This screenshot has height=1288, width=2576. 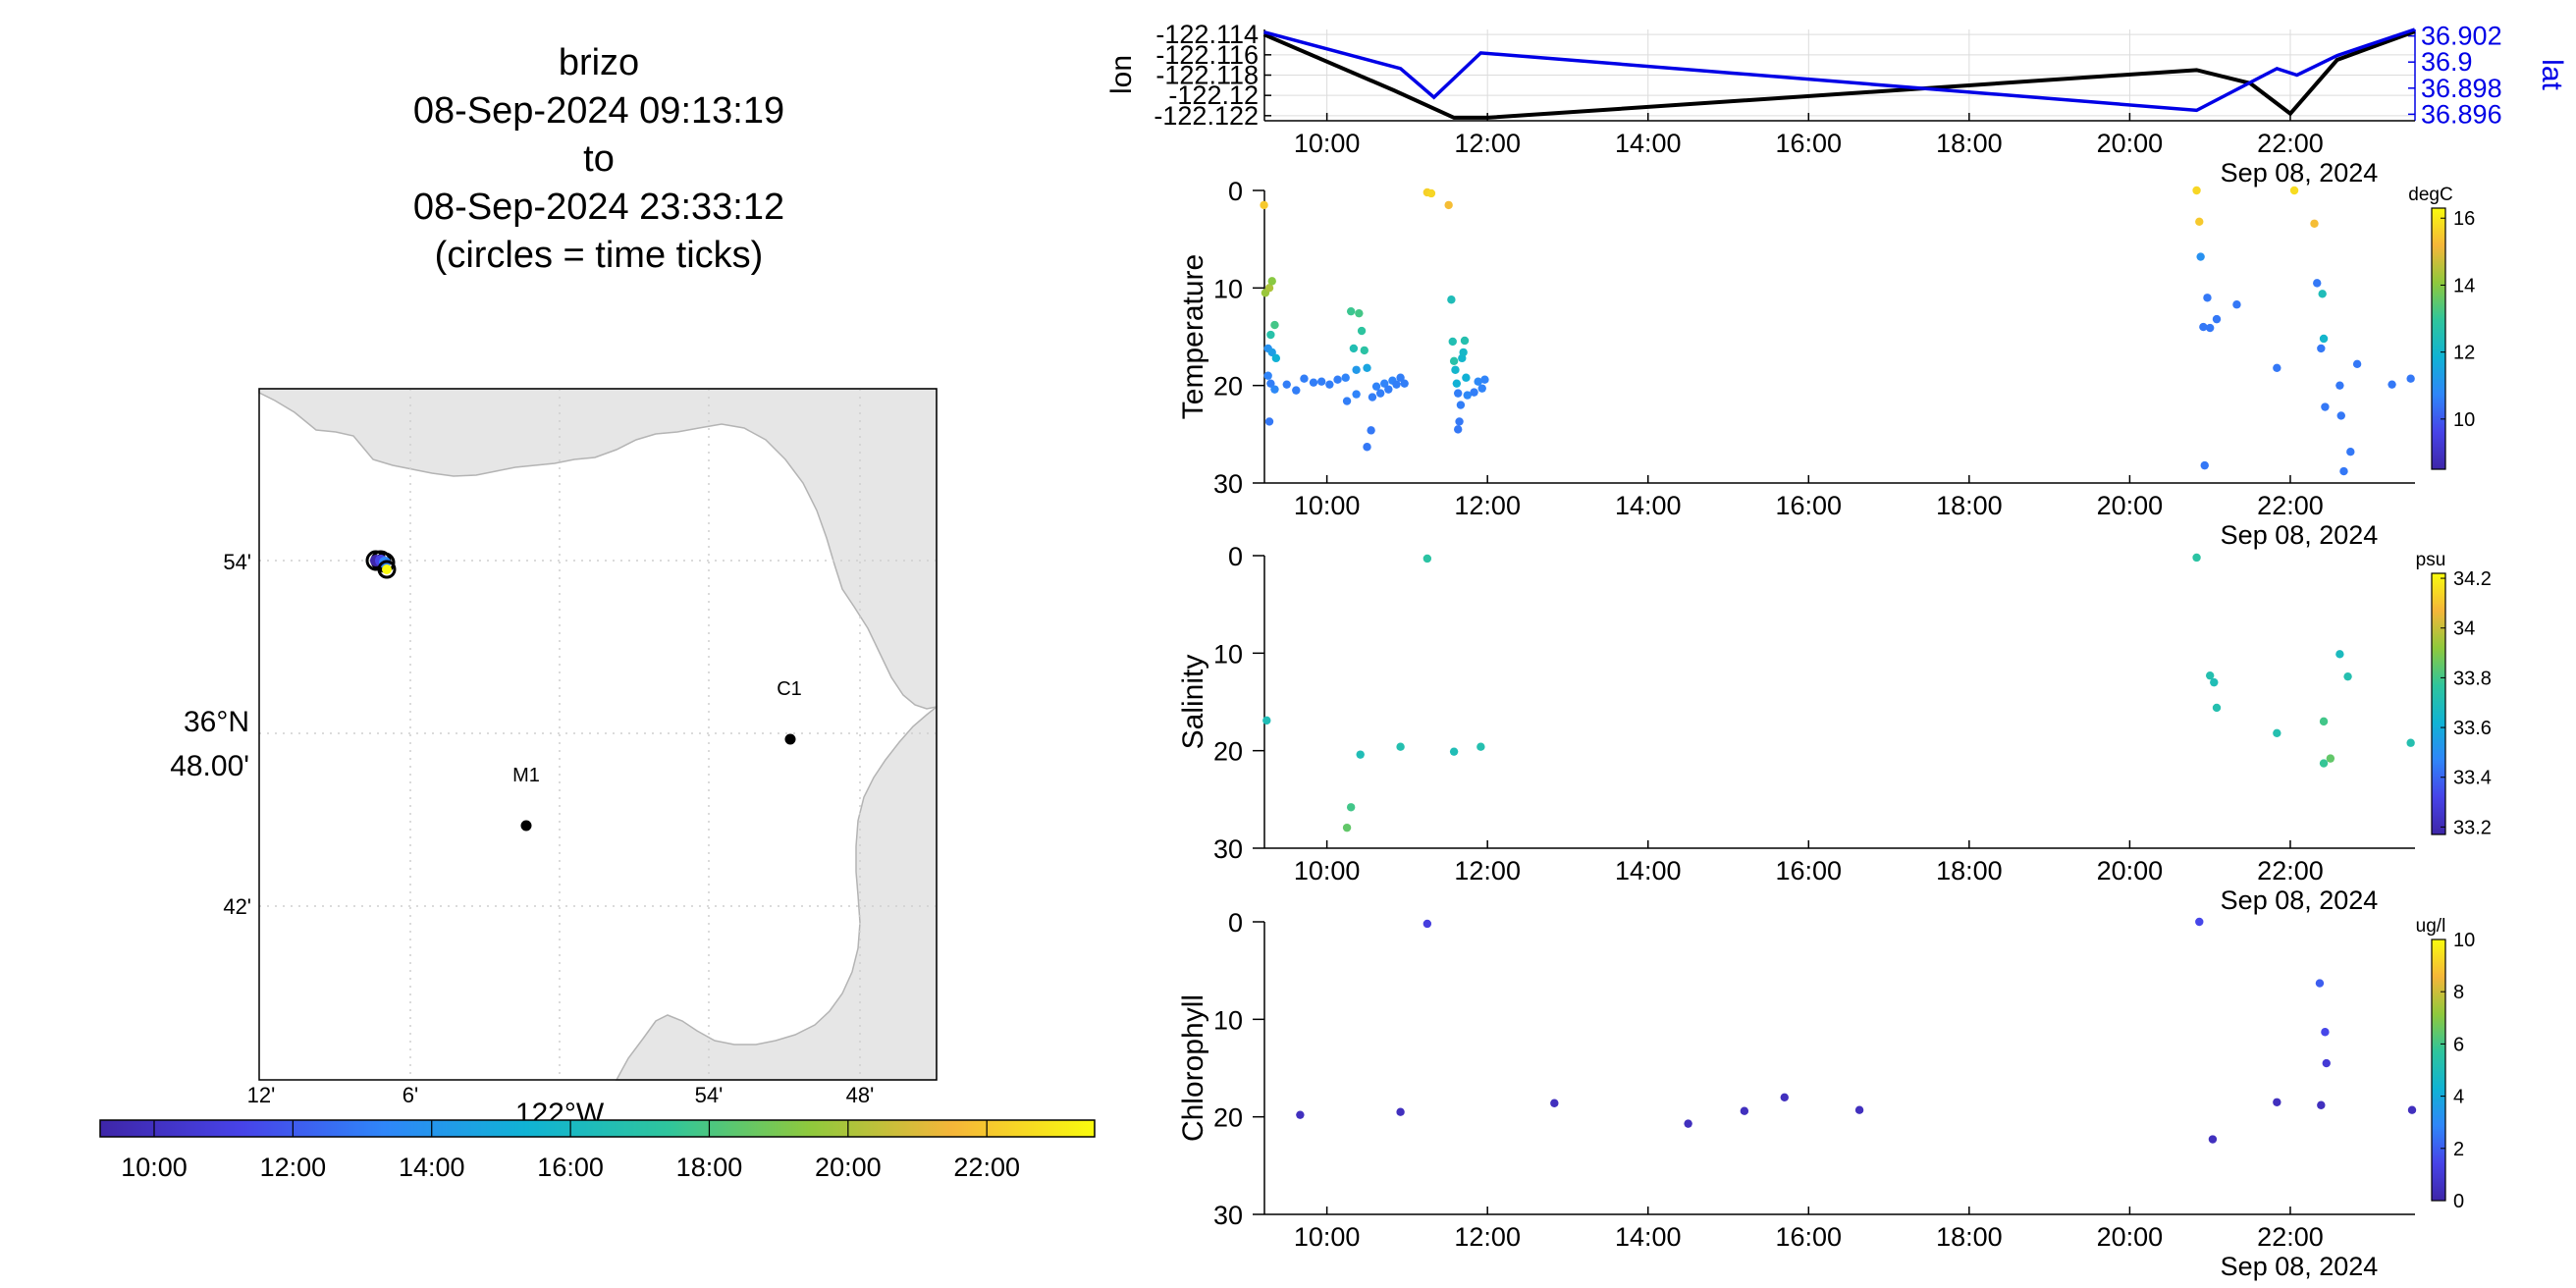 I want to click on x-tick-label: 14:00, so click(x=1648, y=1237).